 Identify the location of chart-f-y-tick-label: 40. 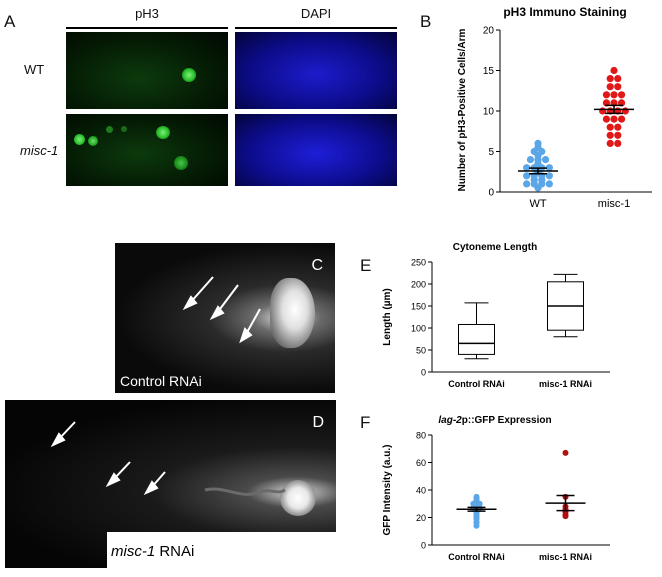
(421, 491).